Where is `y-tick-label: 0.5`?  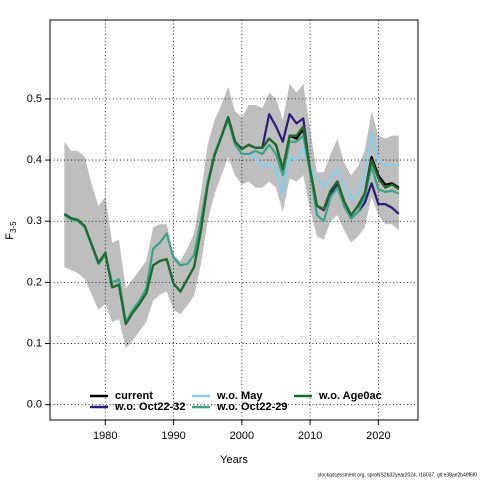 y-tick-label: 0.5 is located at coordinates (34, 99).